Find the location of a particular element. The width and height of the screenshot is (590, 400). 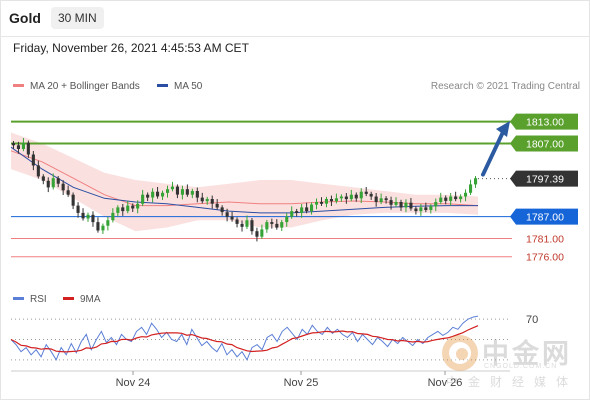

legend-ma50: MA 50 is located at coordinates (179, 86).